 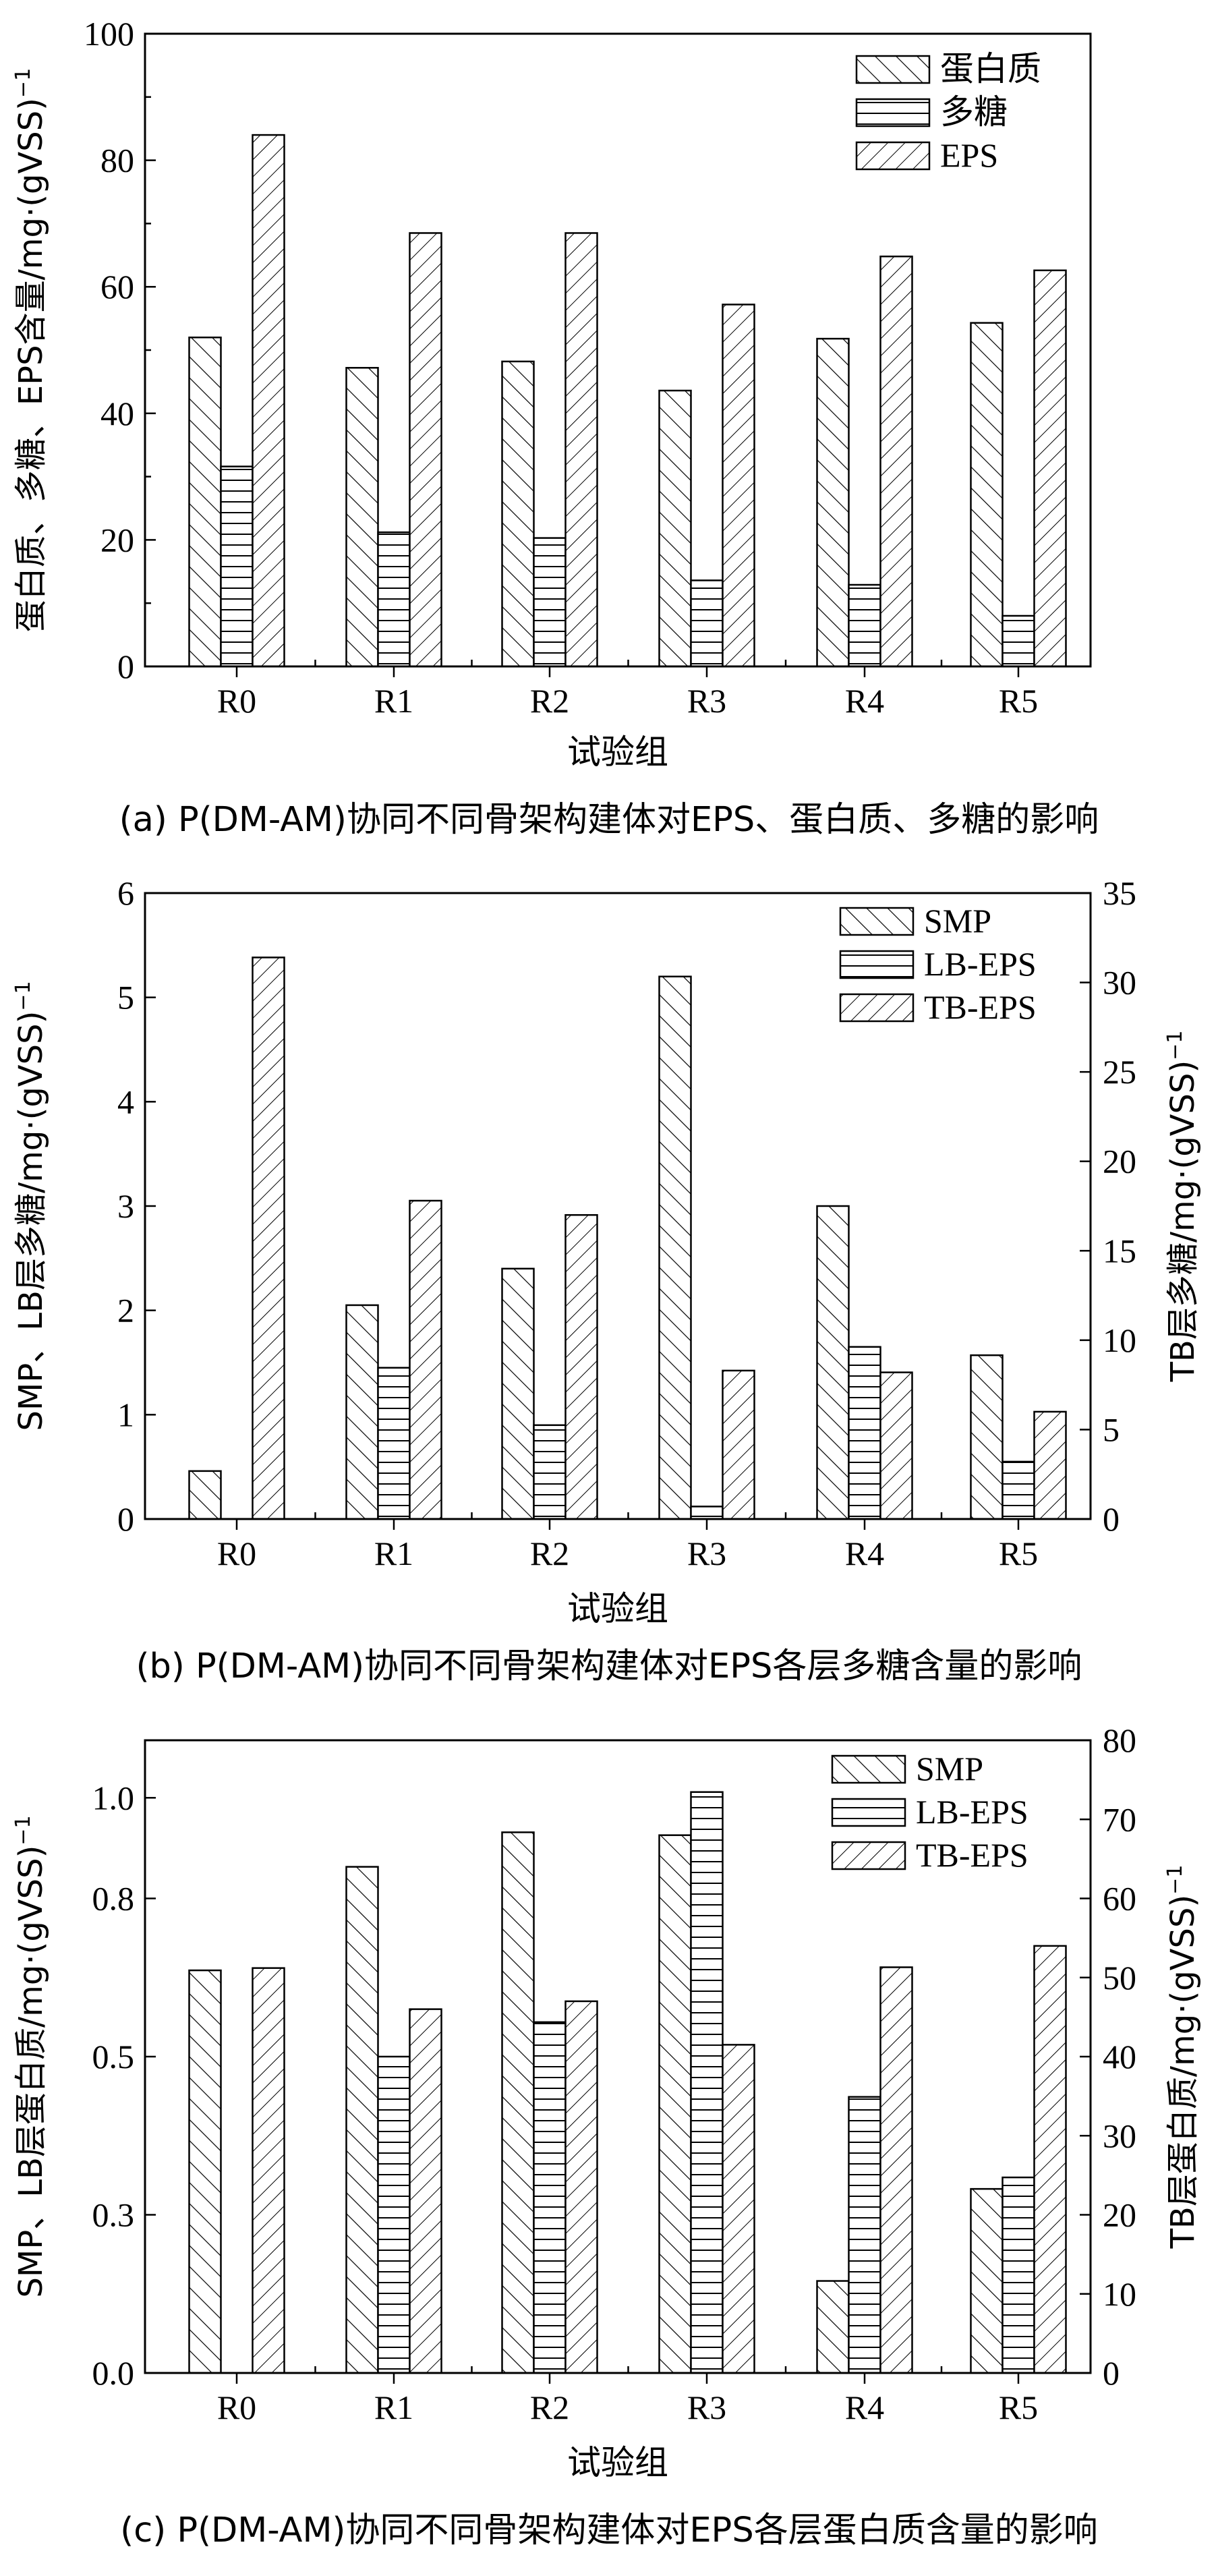 What do you see at coordinates (617, 2462) in the screenshot?
I see `x-axis-label-c: 试验组` at bounding box center [617, 2462].